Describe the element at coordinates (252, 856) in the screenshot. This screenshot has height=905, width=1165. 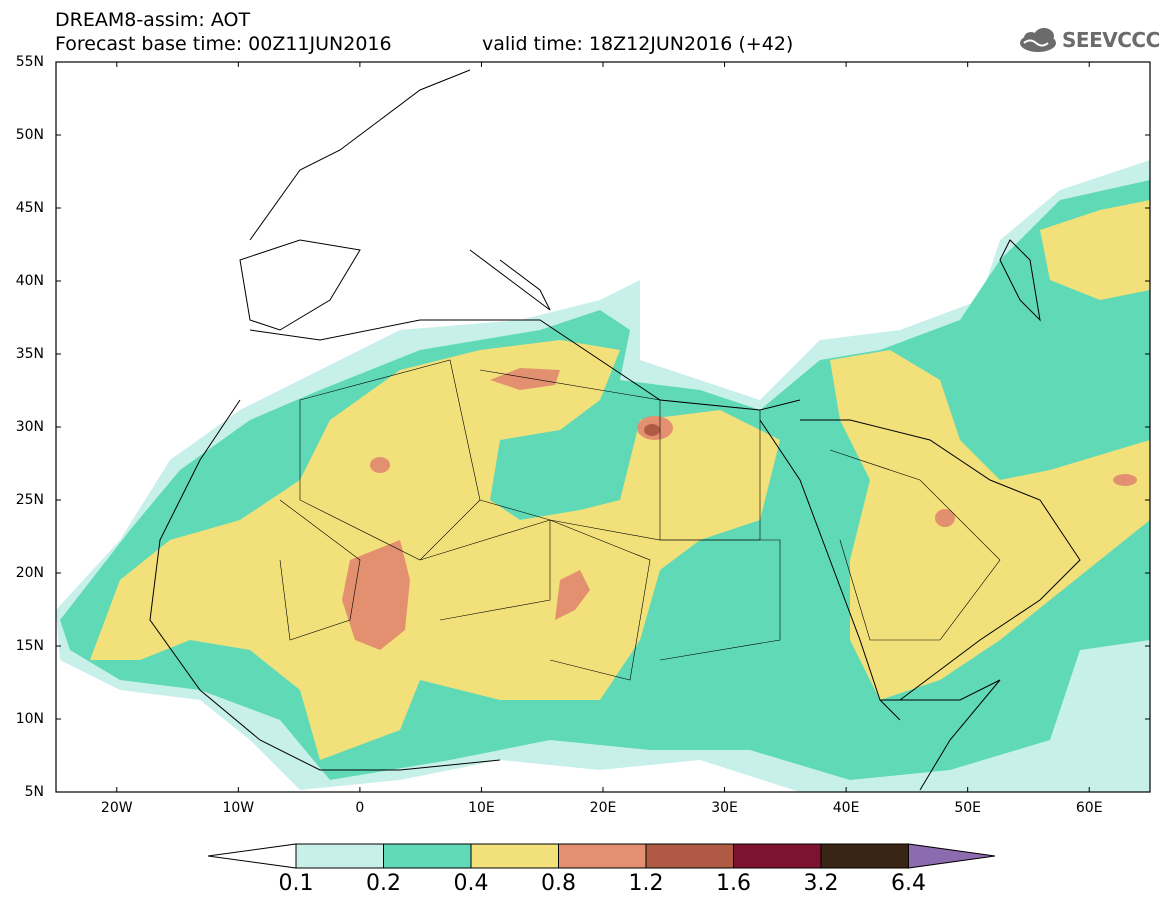
I see `colorbar-under-arrow` at that location.